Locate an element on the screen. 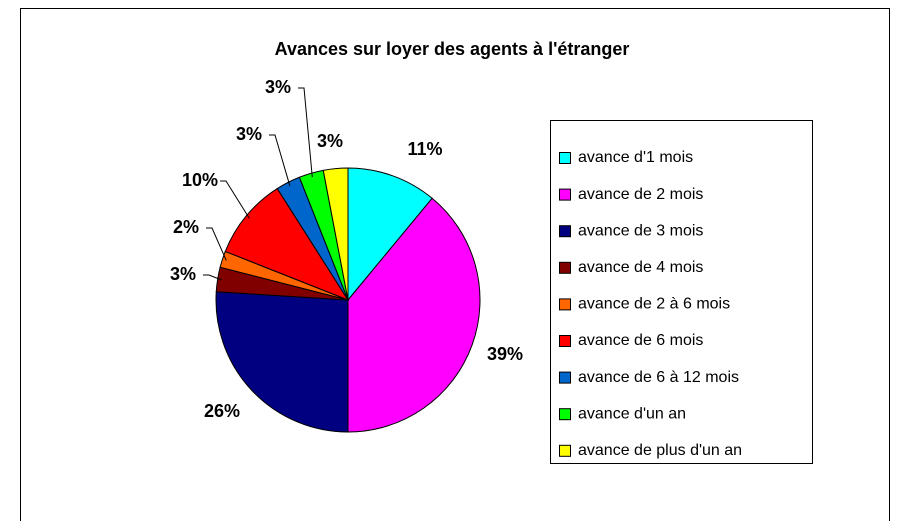 The image size is (912, 521). legend-label: avance de 4 mois is located at coordinates (640, 267).